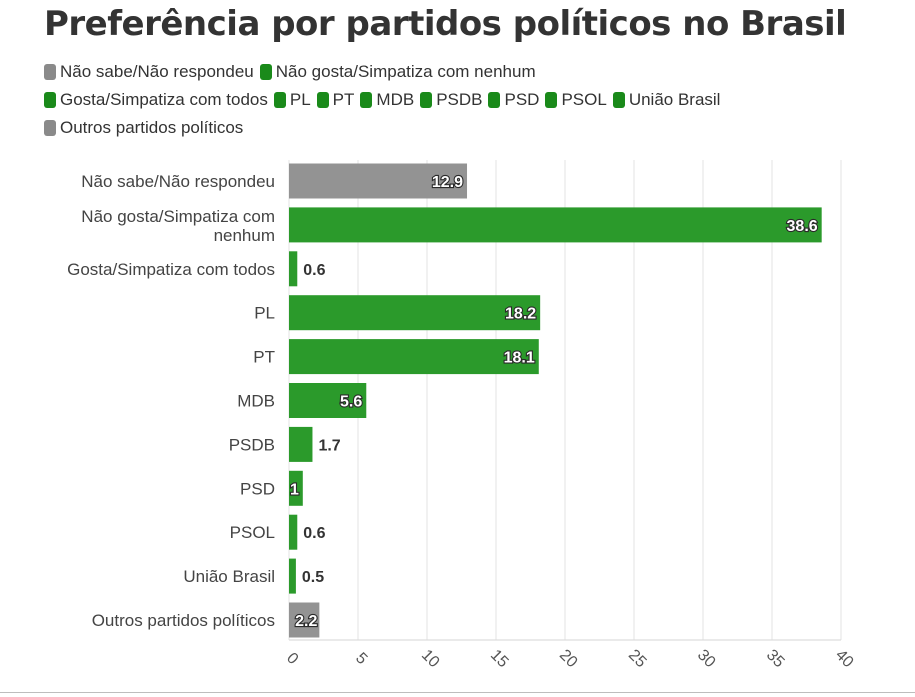  I want to click on legend-label: Não sabe/Não respondeu, so click(157, 71).